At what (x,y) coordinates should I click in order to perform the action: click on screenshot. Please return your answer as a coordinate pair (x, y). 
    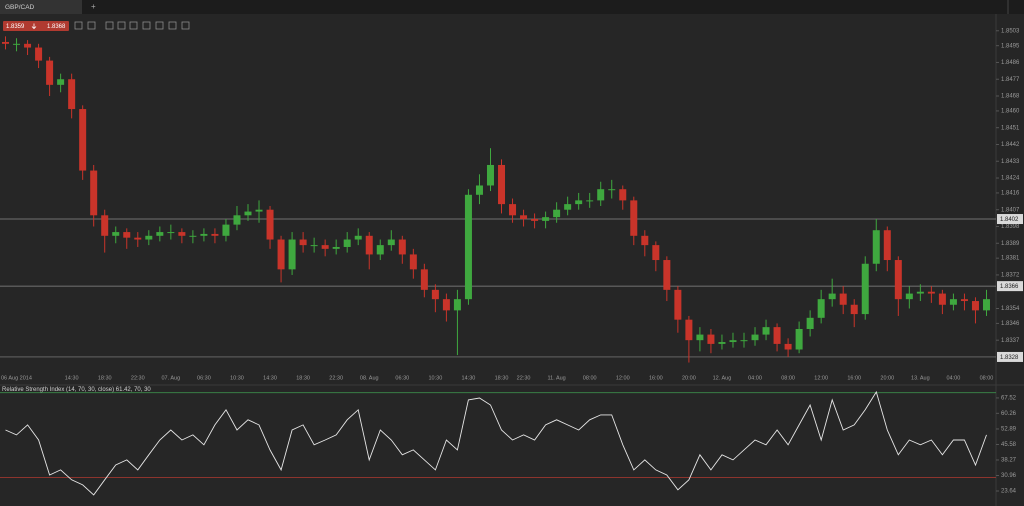
    Looking at the image, I should click on (172, 25).